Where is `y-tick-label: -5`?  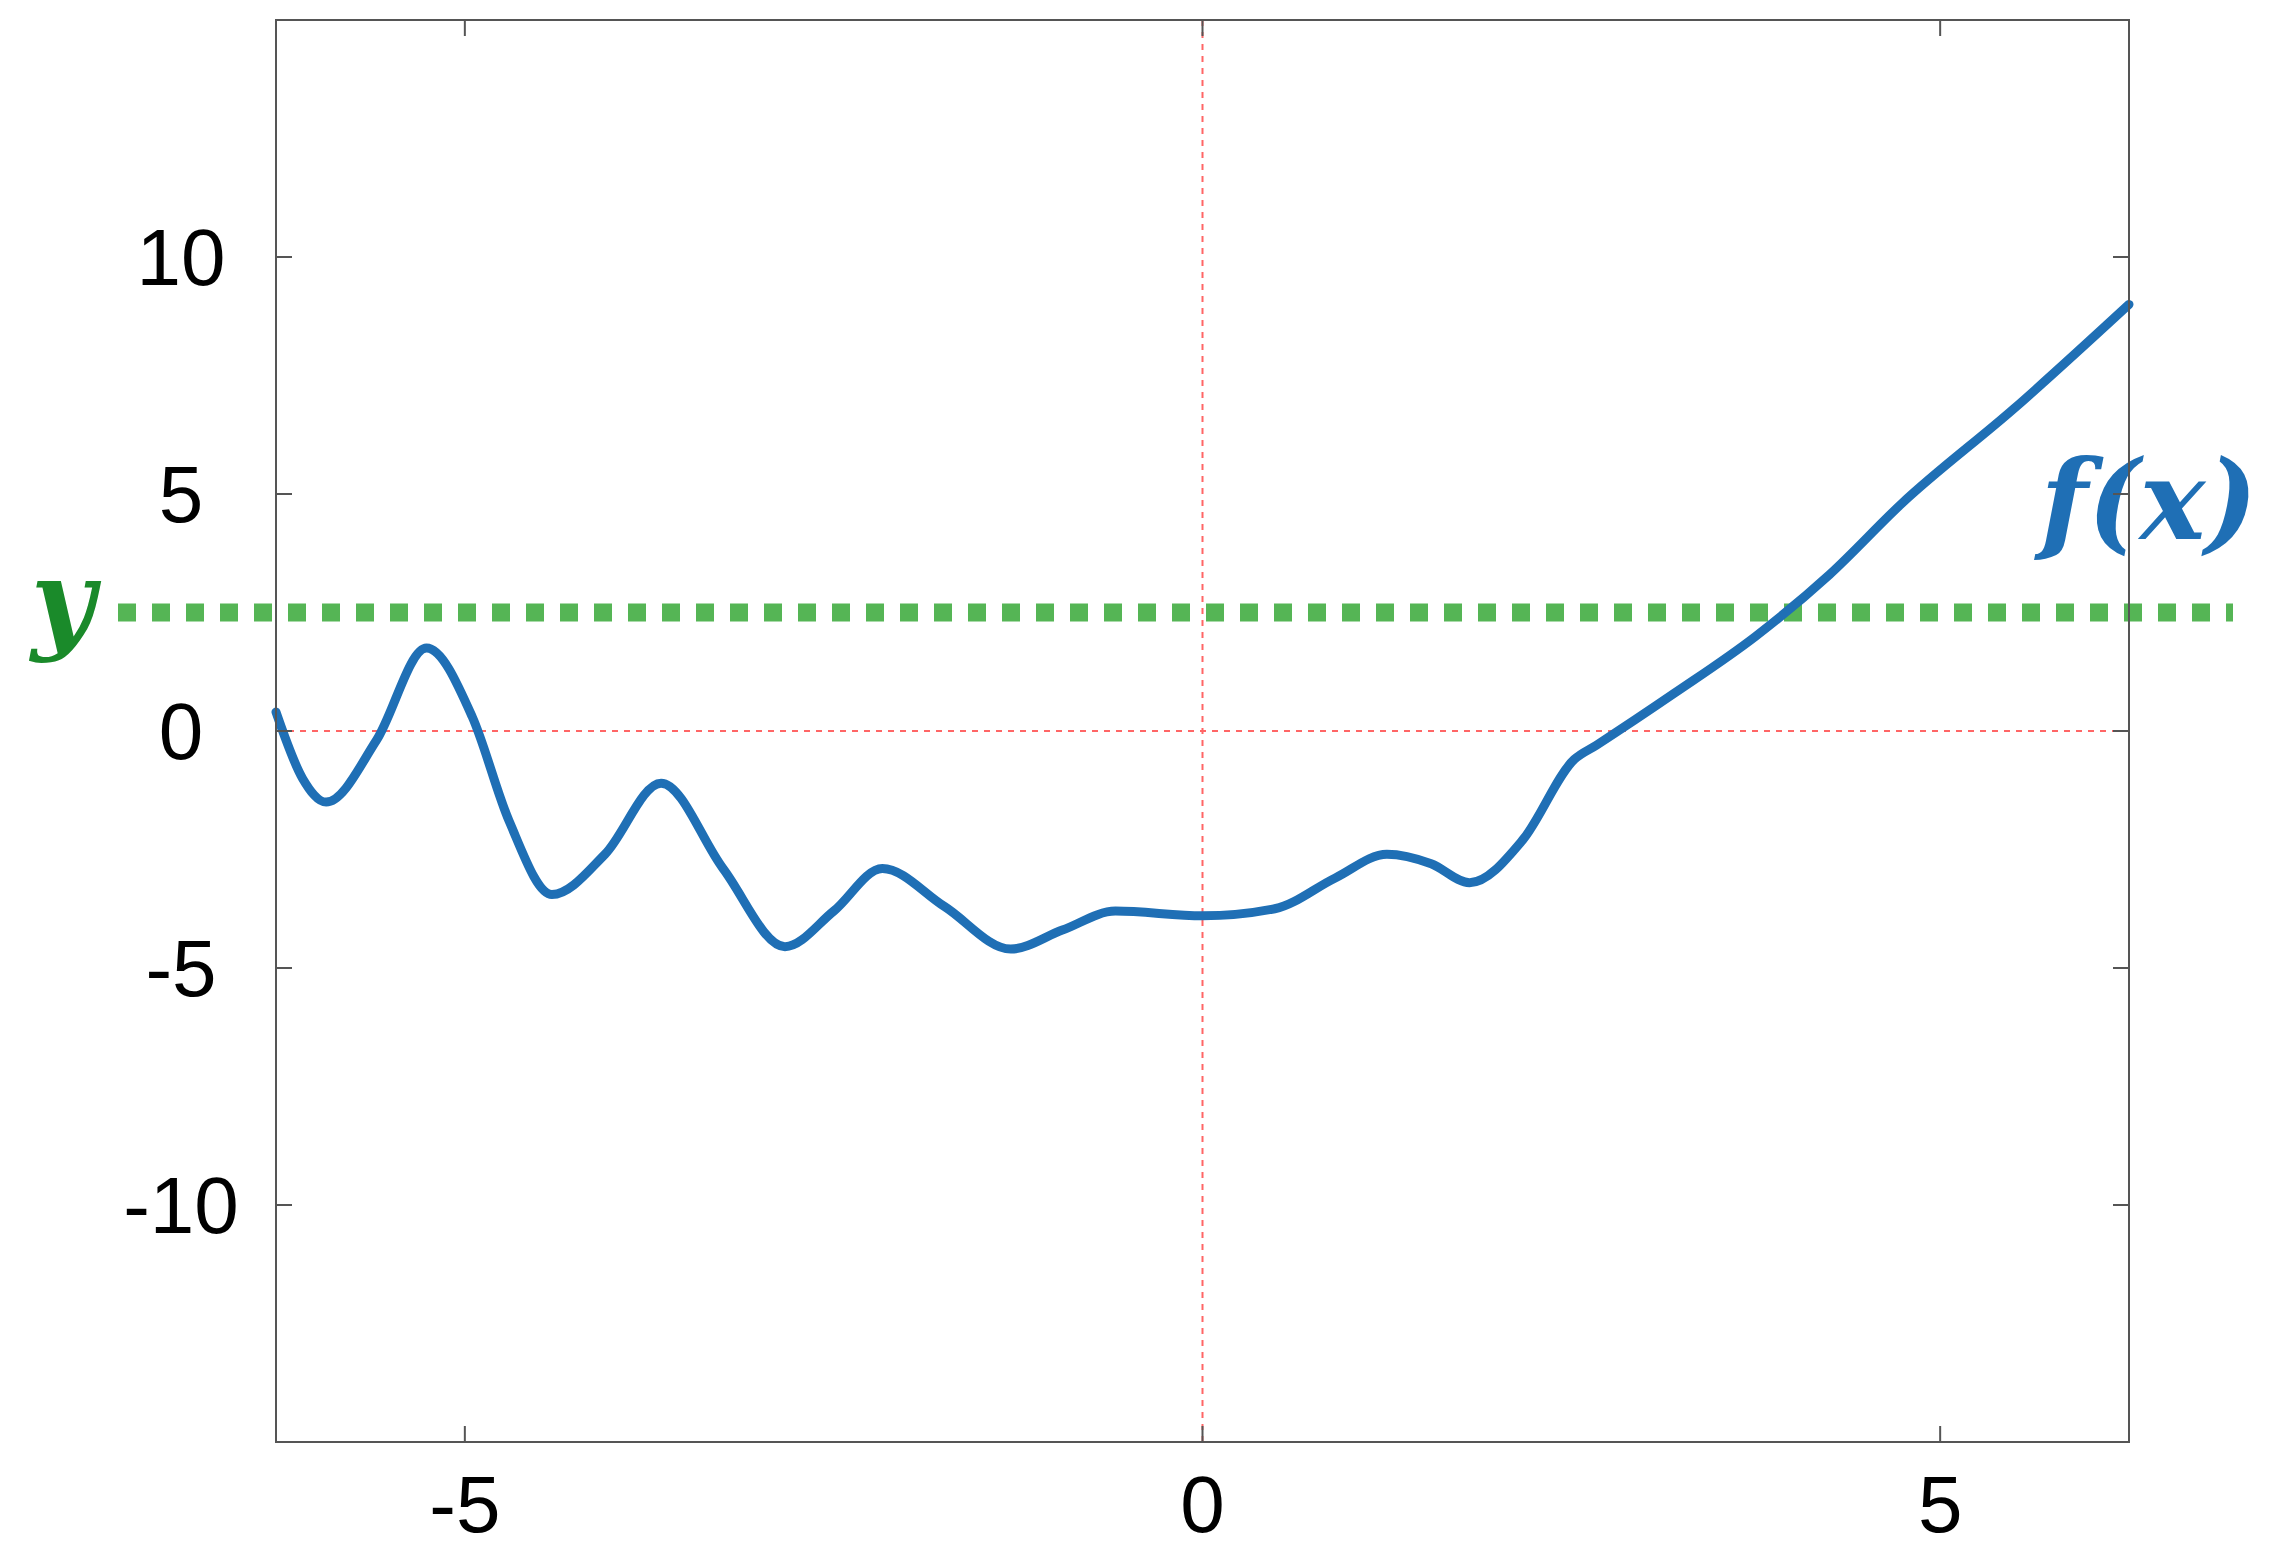
y-tick-label: -5 is located at coordinates (181, 968).